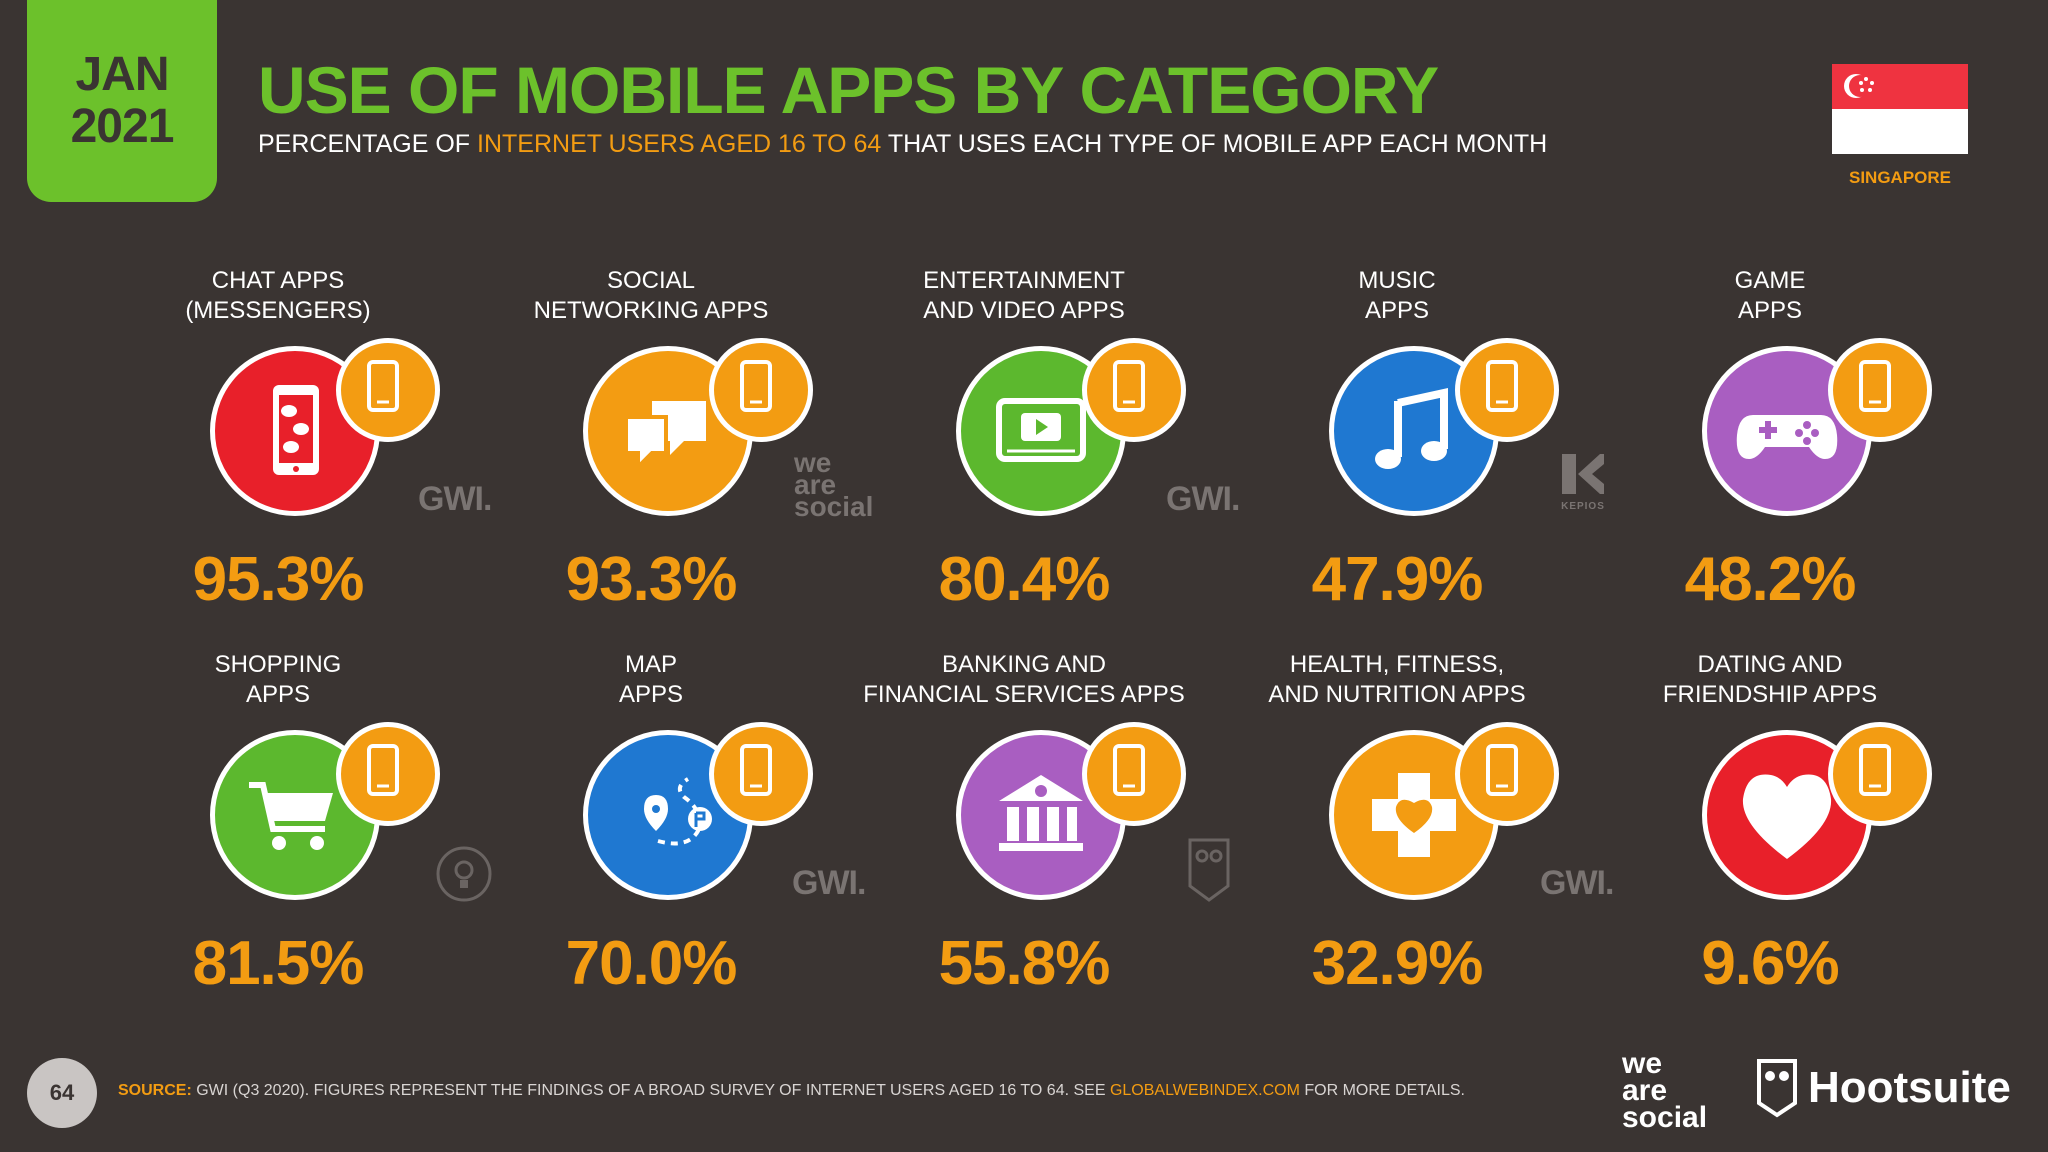  What do you see at coordinates (278, 664) in the screenshot?
I see `label-line1: SHOPPING` at bounding box center [278, 664].